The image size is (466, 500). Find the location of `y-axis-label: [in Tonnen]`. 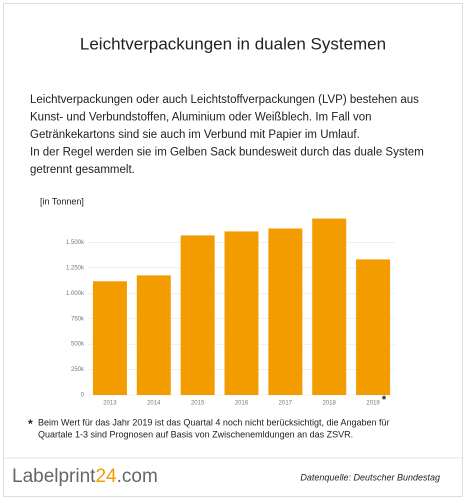

y-axis-label: [in Tonnen] is located at coordinates (62, 201).